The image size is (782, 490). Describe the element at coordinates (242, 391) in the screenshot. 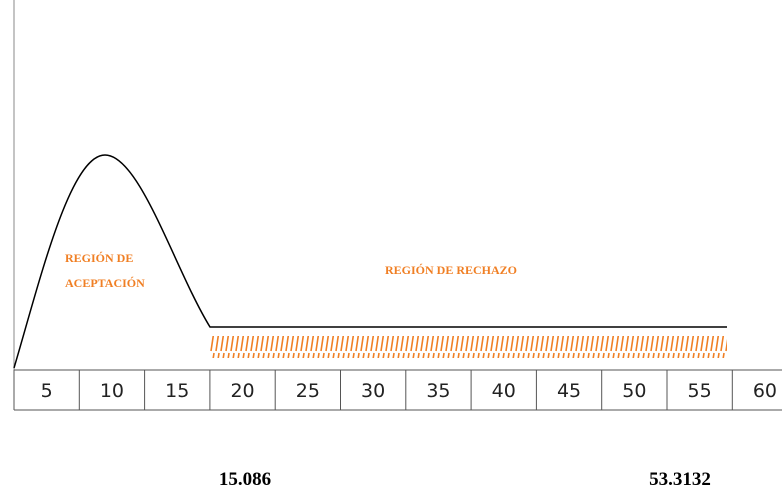

I see `axis-cell-label: 20` at that location.